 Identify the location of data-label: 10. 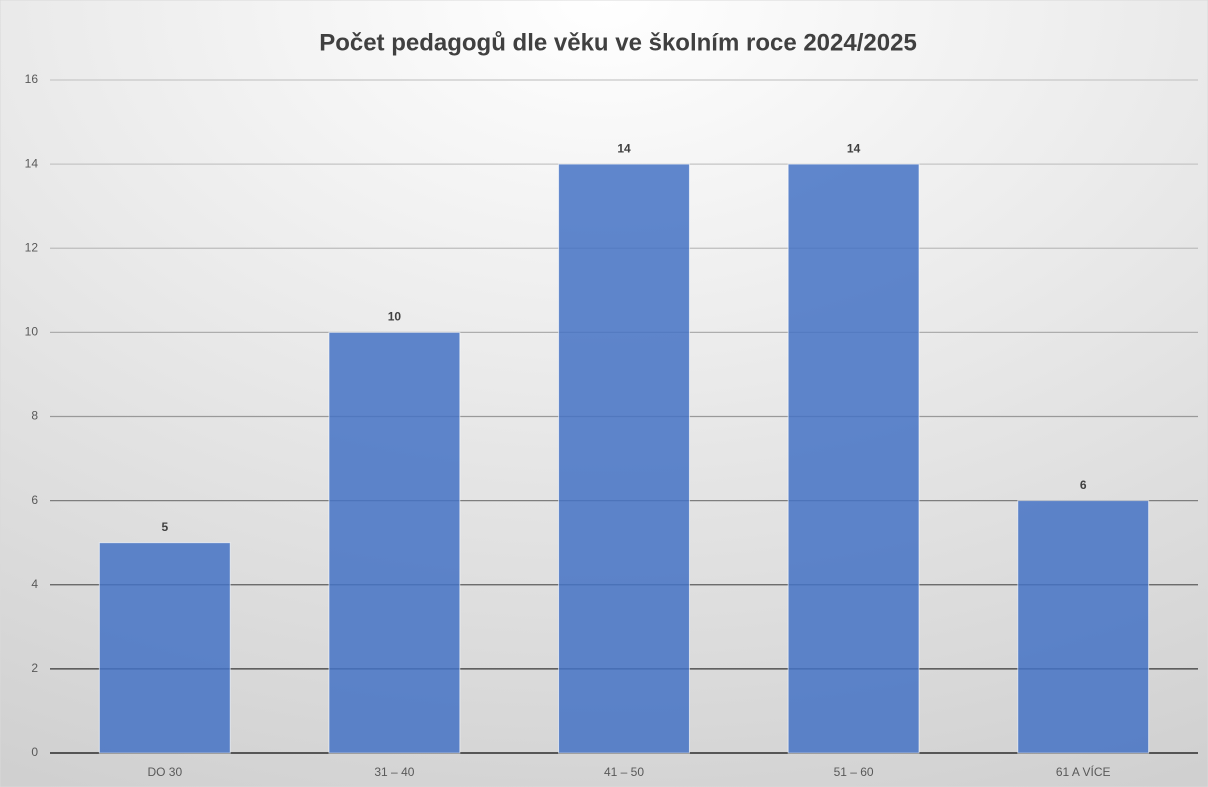
(395, 317).